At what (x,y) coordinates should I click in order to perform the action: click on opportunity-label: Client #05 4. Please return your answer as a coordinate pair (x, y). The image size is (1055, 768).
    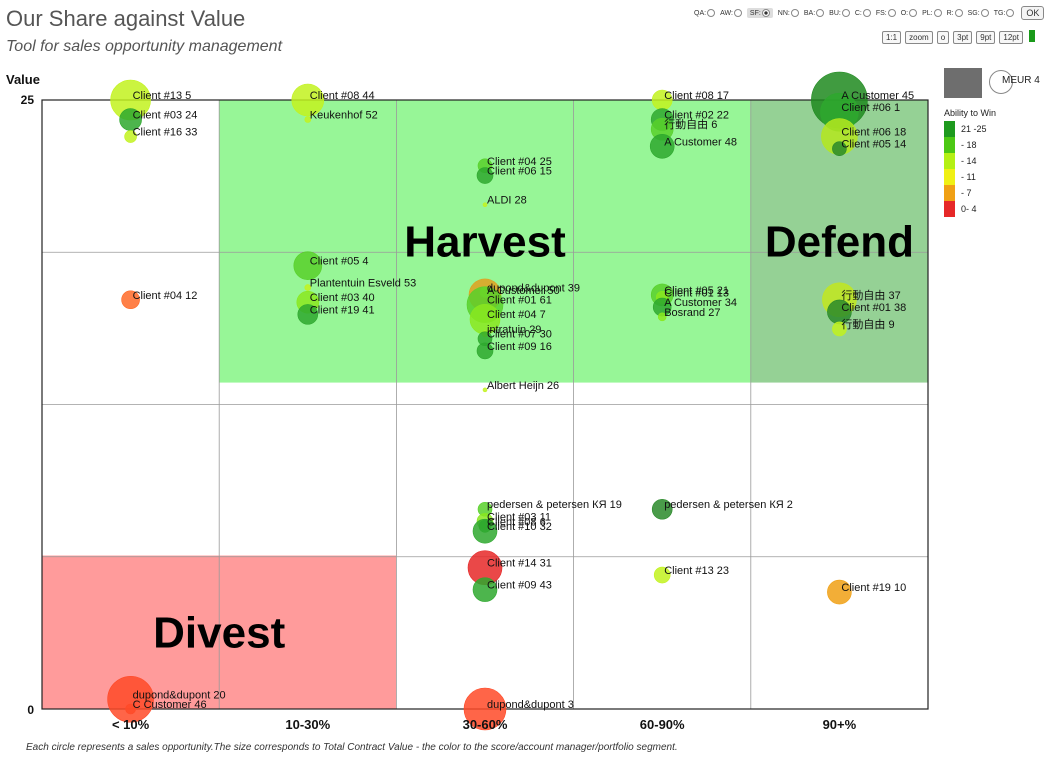
    Looking at the image, I should click on (339, 262).